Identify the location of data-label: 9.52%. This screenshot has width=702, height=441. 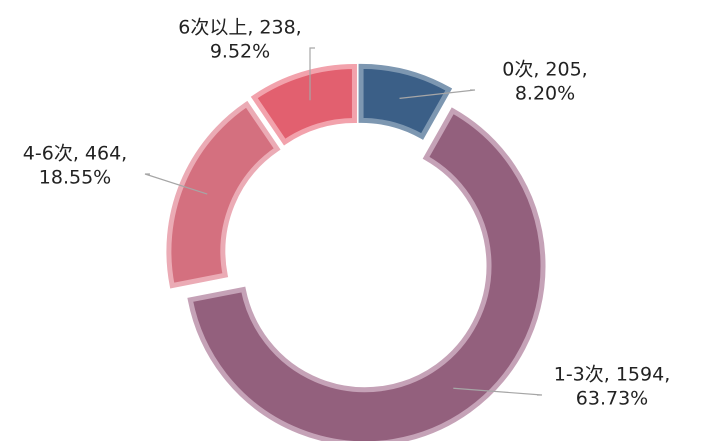
(240, 52).